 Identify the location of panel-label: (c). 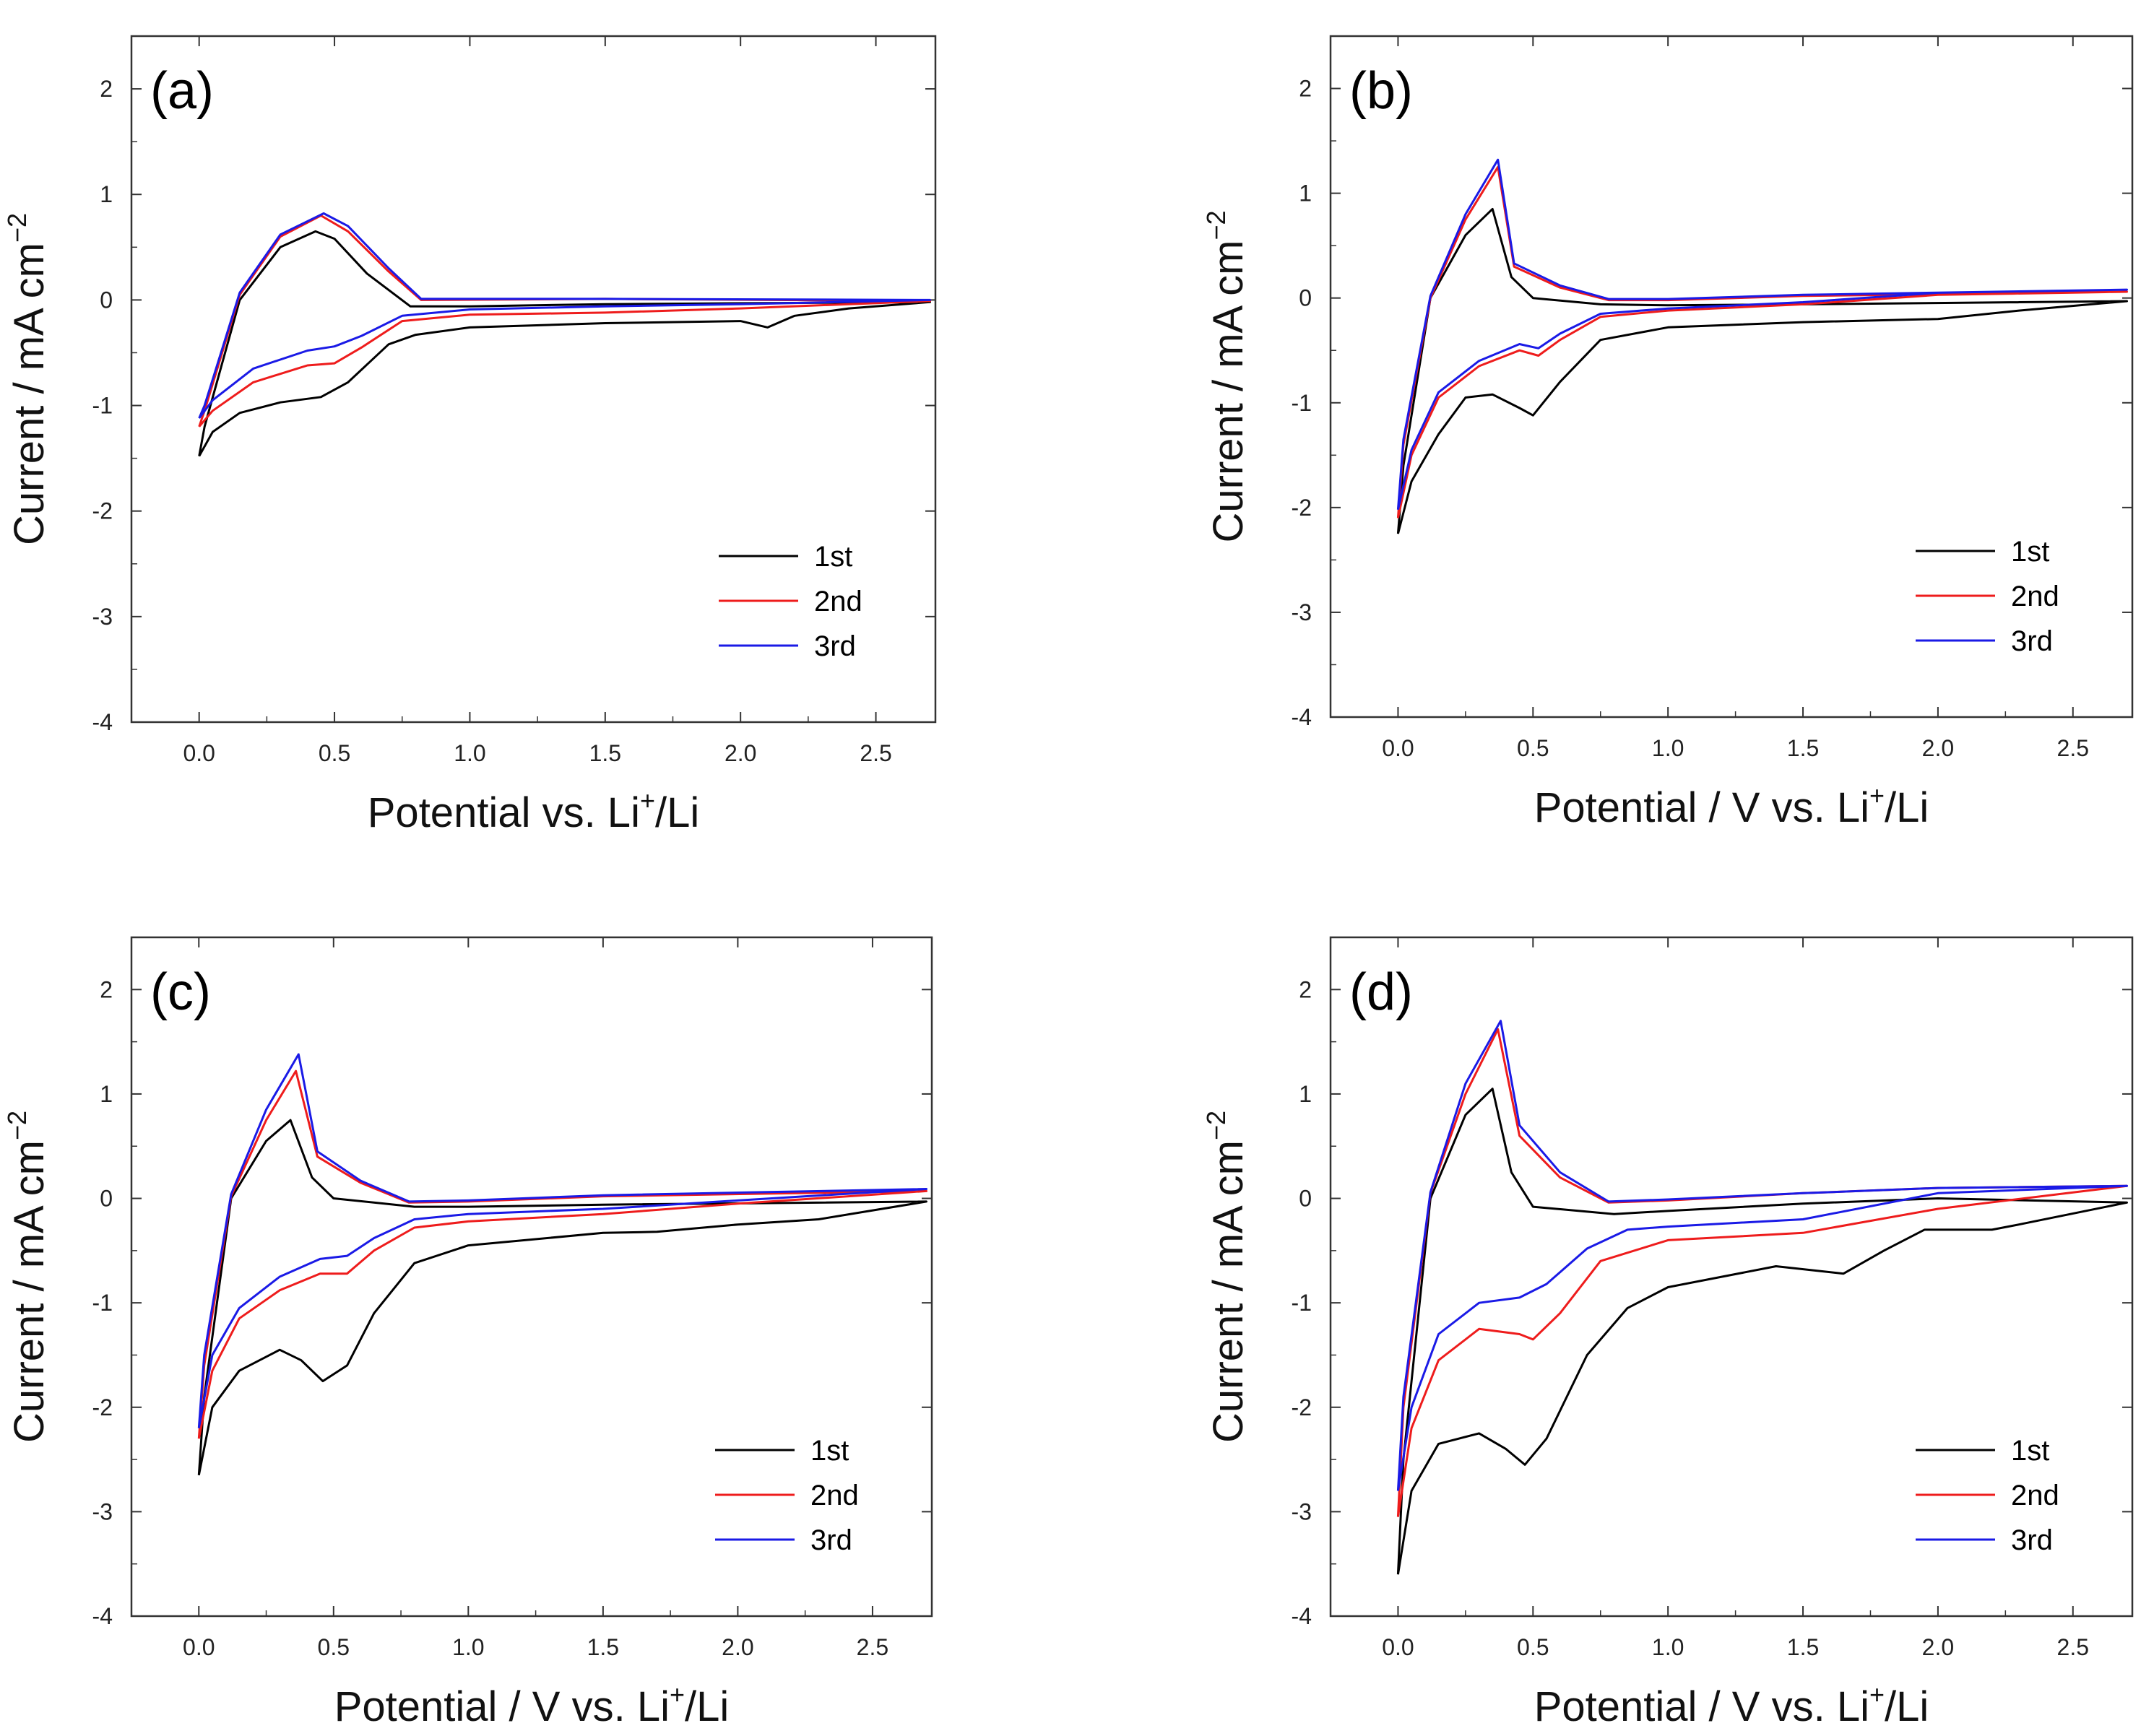
(180, 992).